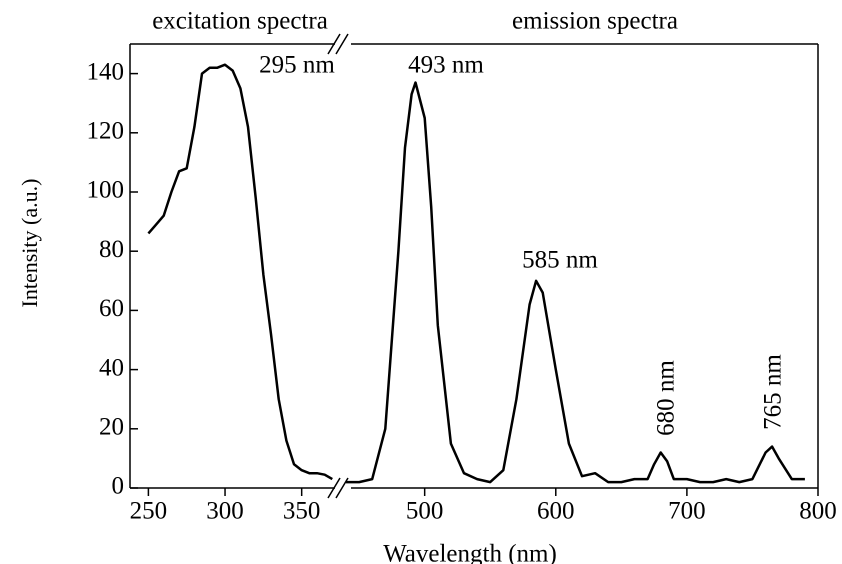  What do you see at coordinates (111, 427) in the screenshot?
I see `y-tick-label: 20` at bounding box center [111, 427].